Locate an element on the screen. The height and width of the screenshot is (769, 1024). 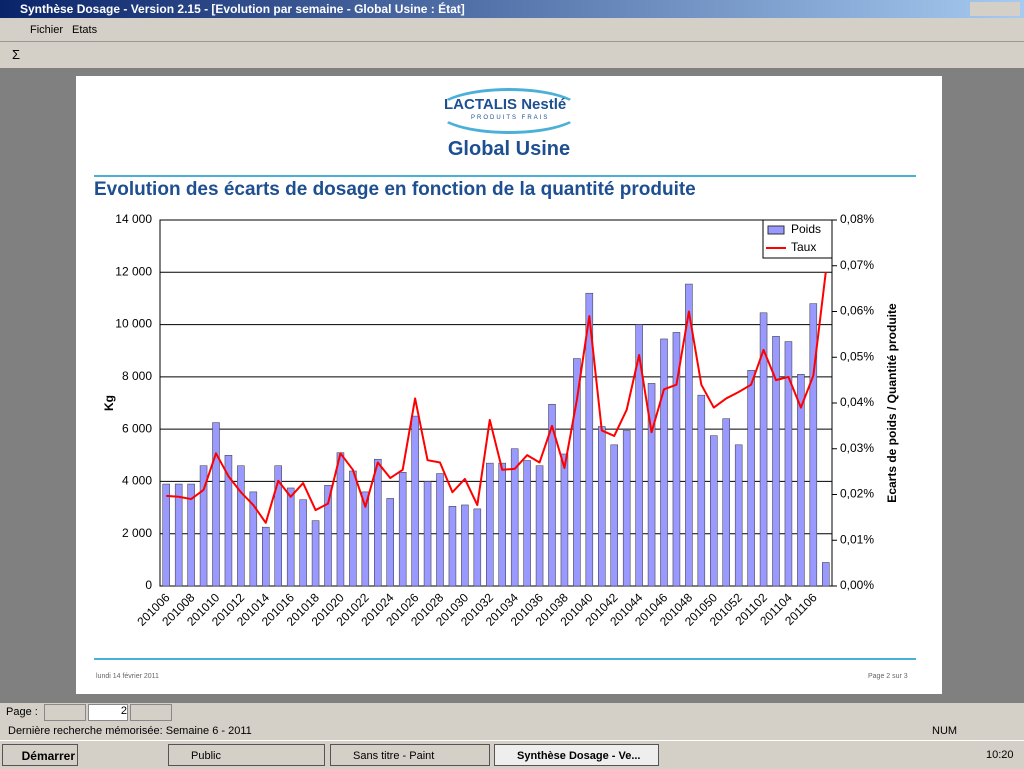
y-tick-label: 10 000 is located at coordinates (133, 324).